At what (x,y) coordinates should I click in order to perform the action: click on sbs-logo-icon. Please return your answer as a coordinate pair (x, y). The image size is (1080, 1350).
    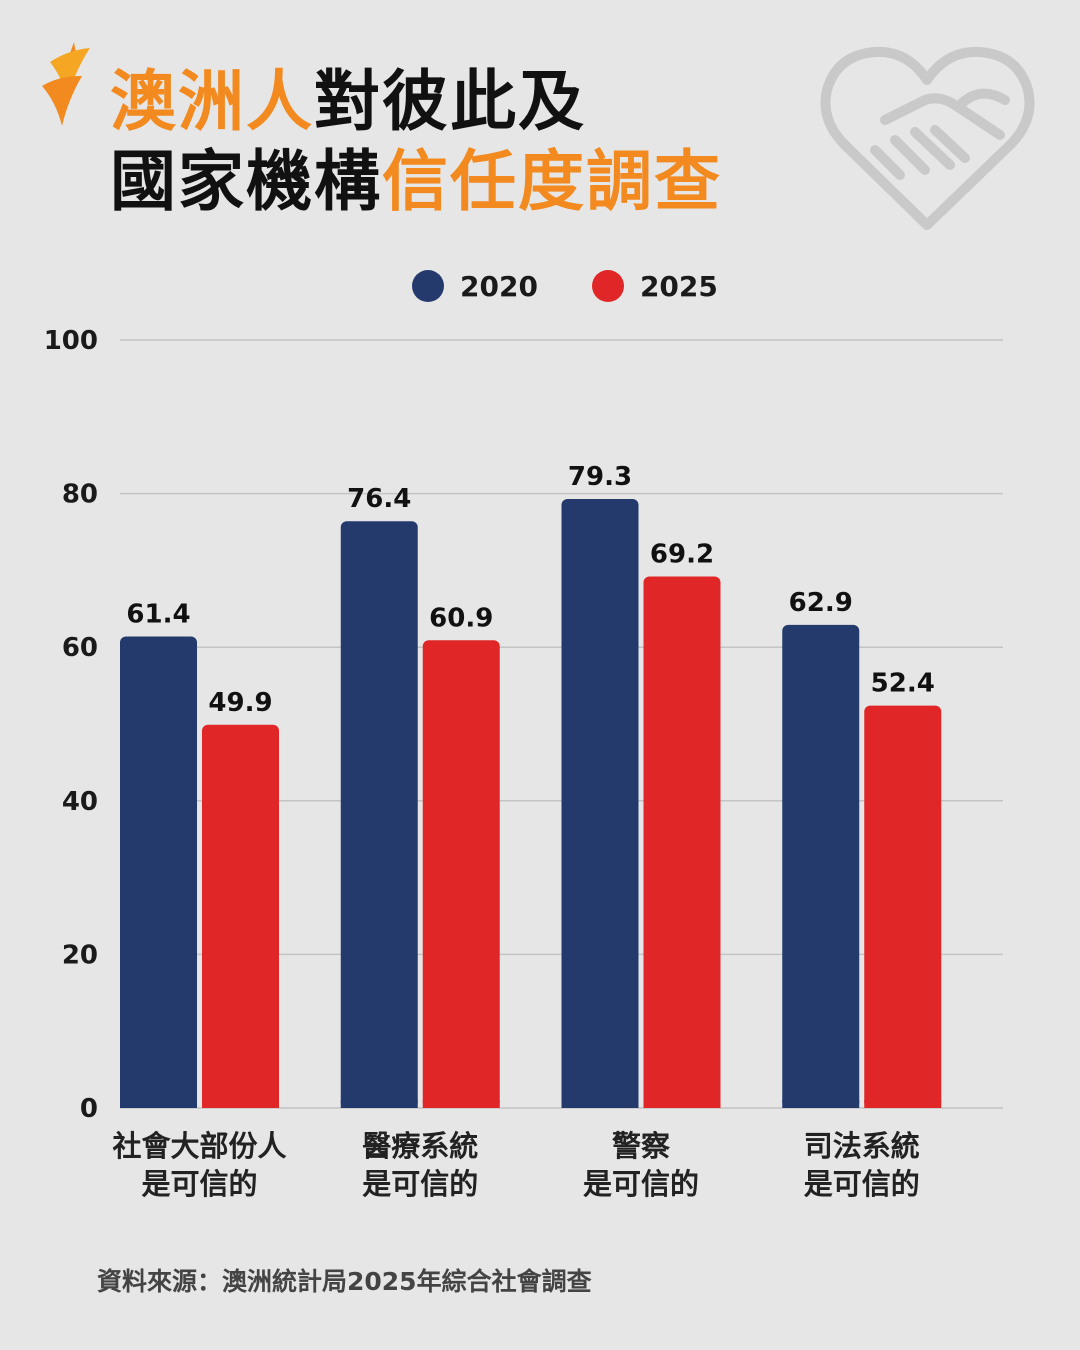
    Looking at the image, I should click on (66, 84).